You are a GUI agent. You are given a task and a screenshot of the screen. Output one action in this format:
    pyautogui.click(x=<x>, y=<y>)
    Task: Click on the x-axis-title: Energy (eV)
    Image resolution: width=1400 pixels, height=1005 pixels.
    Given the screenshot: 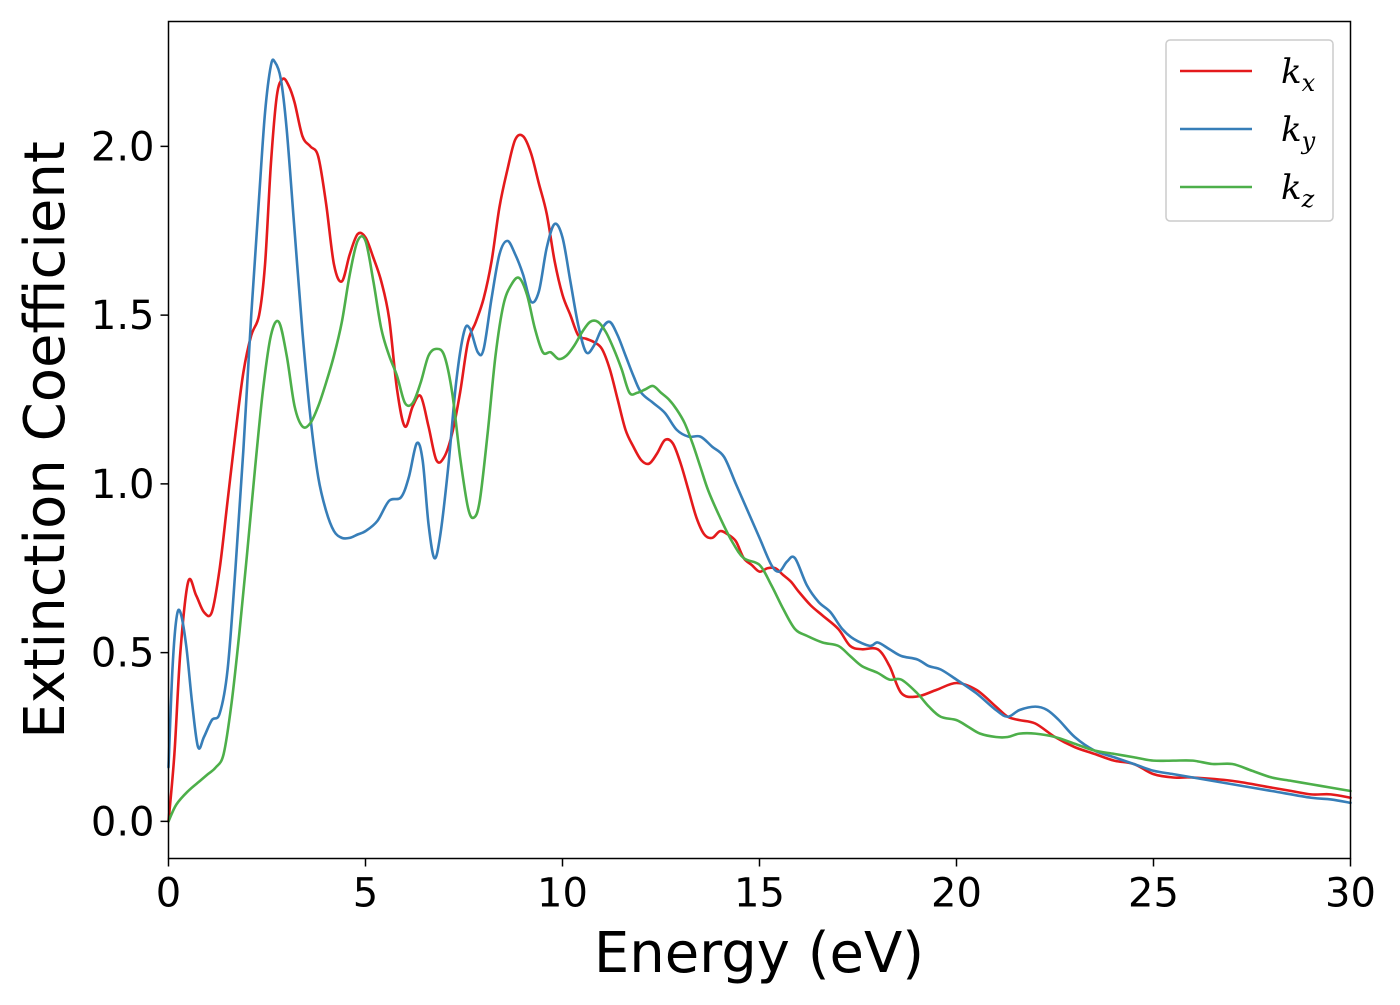 What is the action you would take?
    pyautogui.click(x=759, y=953)
    